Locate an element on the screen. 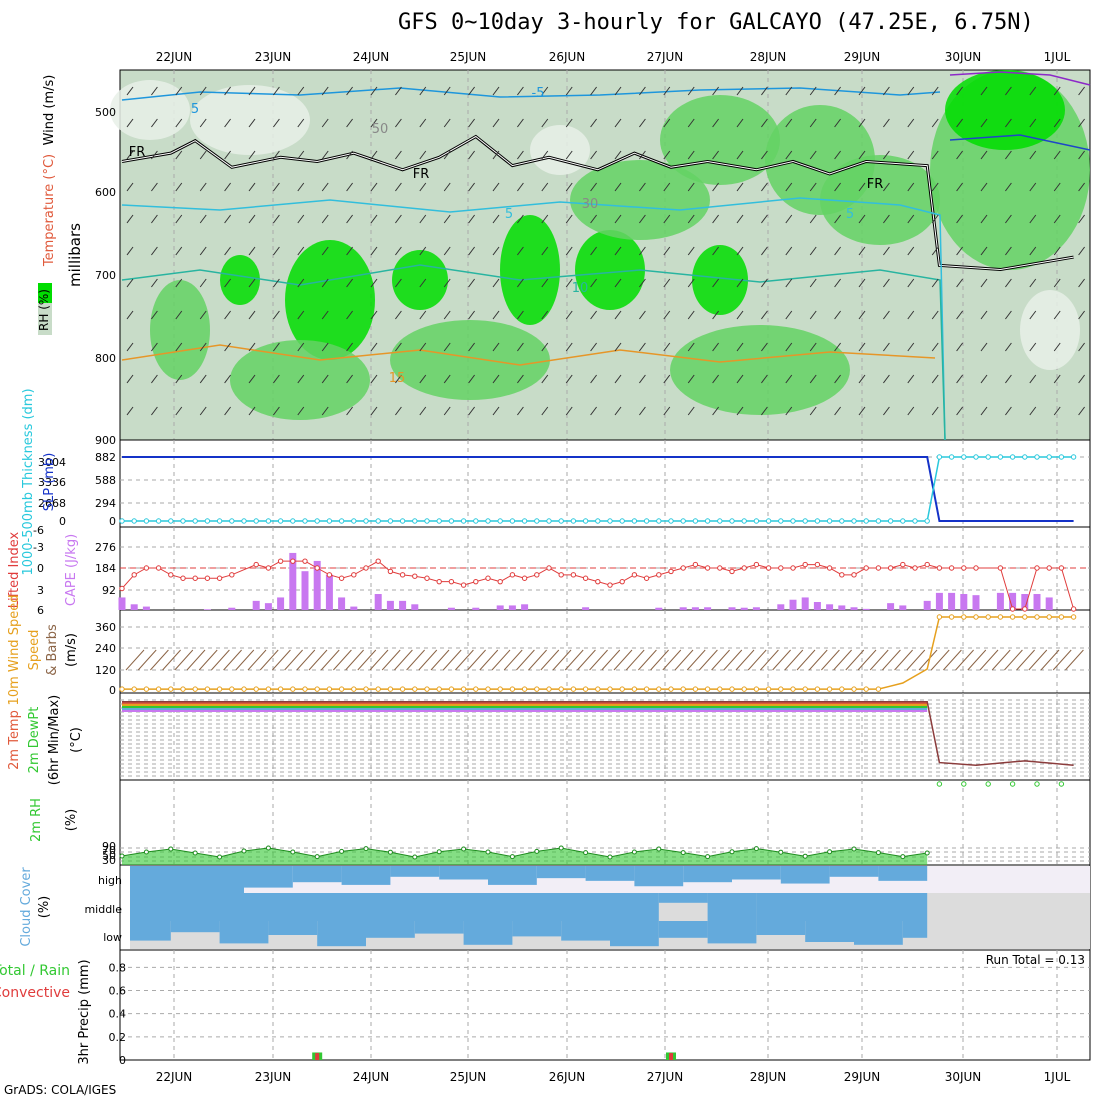 This screenshot has width=1100, height=1100. temp2m-line is located at coordinates (598, 733).